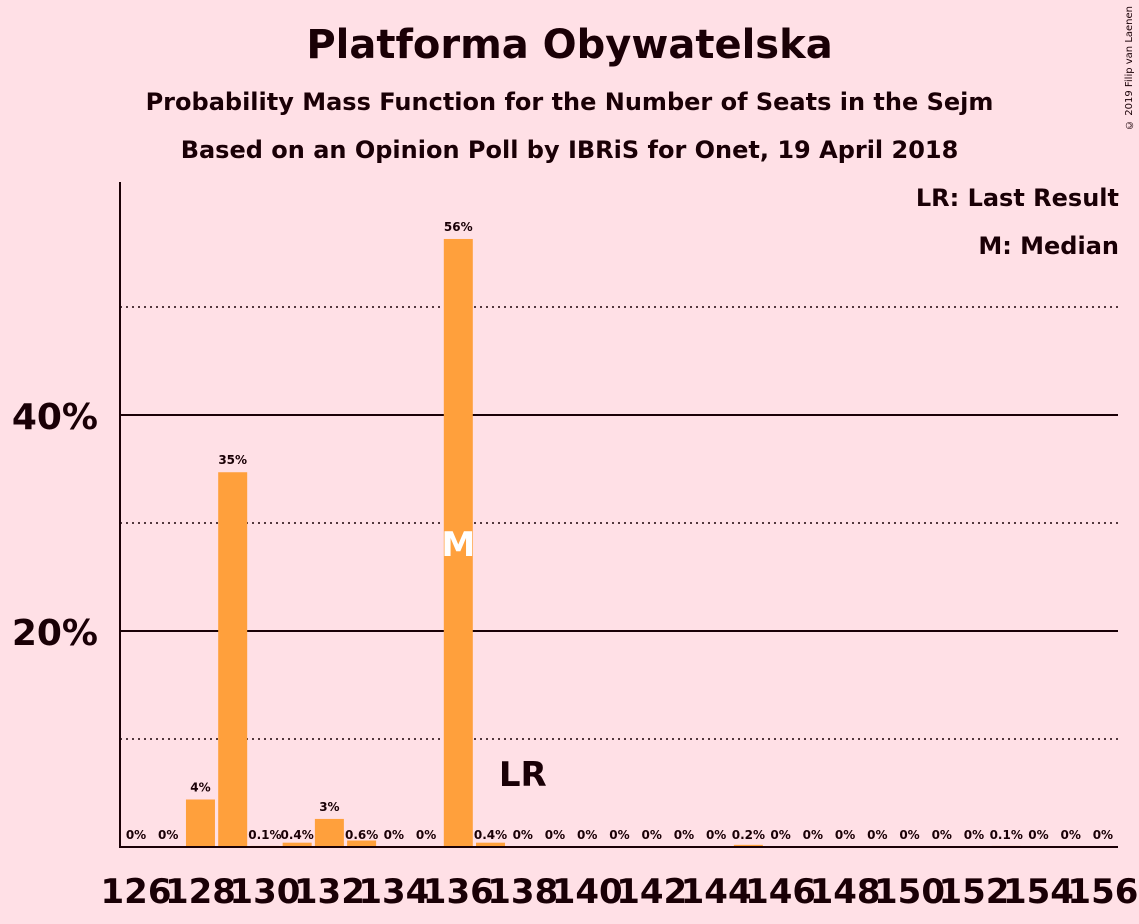  What do you see at coordinates (780, 892) in the screenshot?
I see `x-tick-label: 146` at bounding box center [780, 892].